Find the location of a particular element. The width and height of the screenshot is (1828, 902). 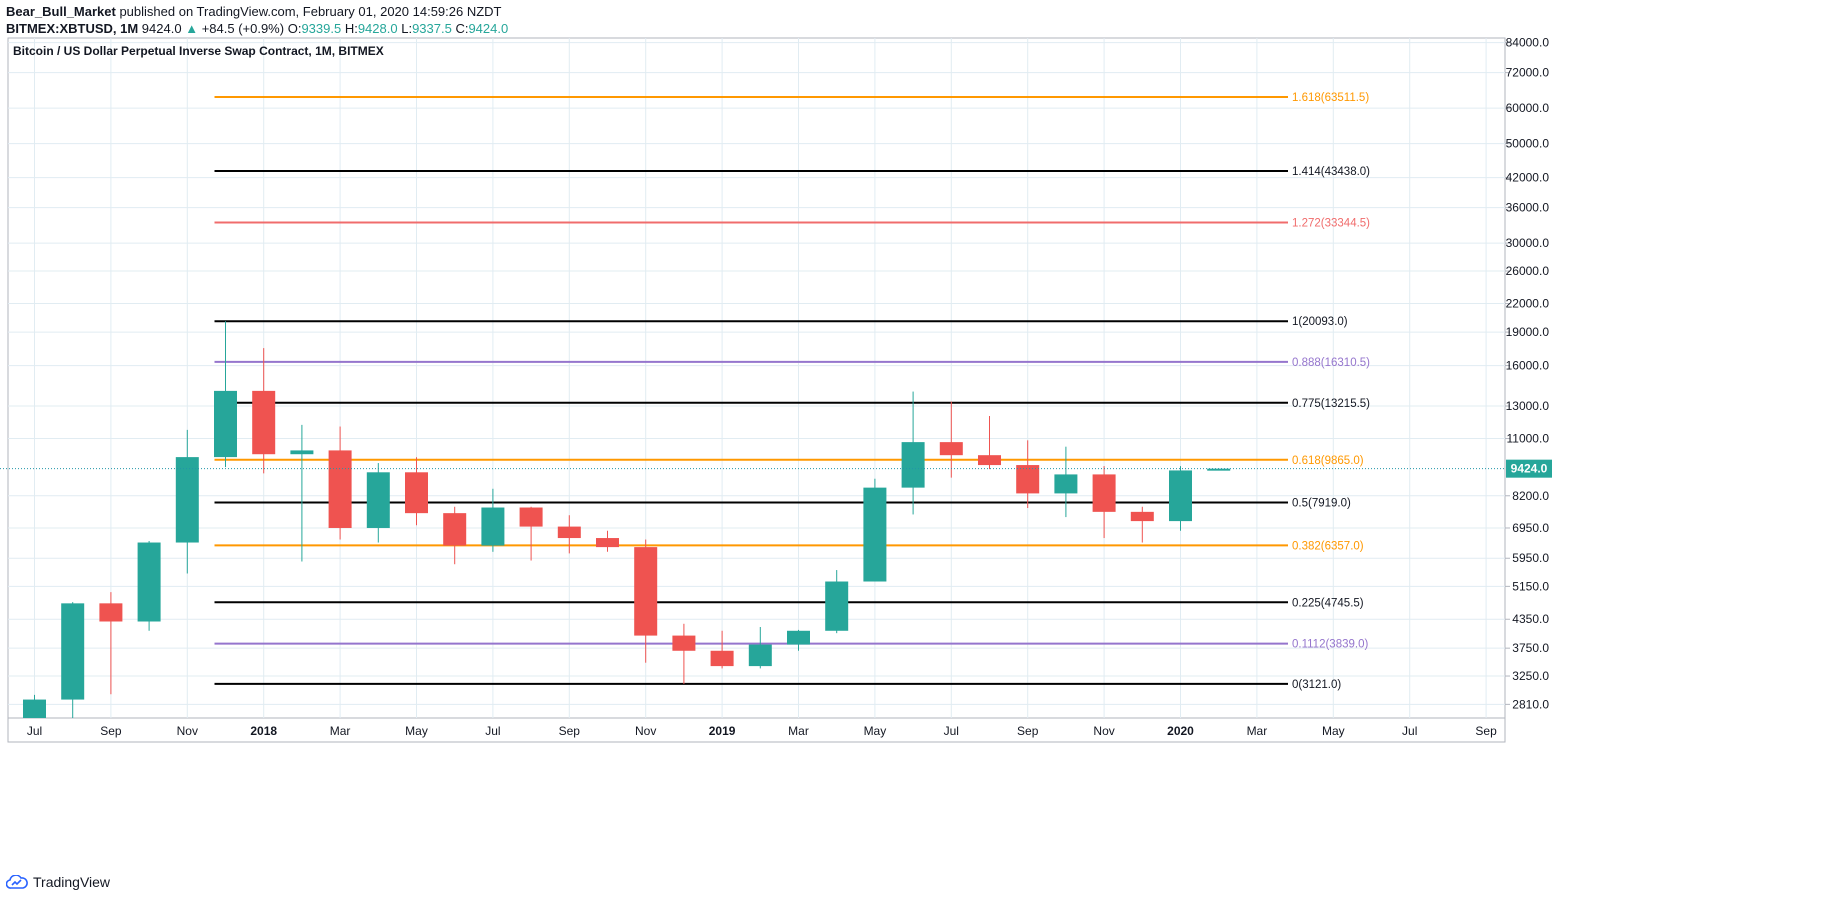

y-tick-label: 8200.0 is located at coordinates (1530, 496).